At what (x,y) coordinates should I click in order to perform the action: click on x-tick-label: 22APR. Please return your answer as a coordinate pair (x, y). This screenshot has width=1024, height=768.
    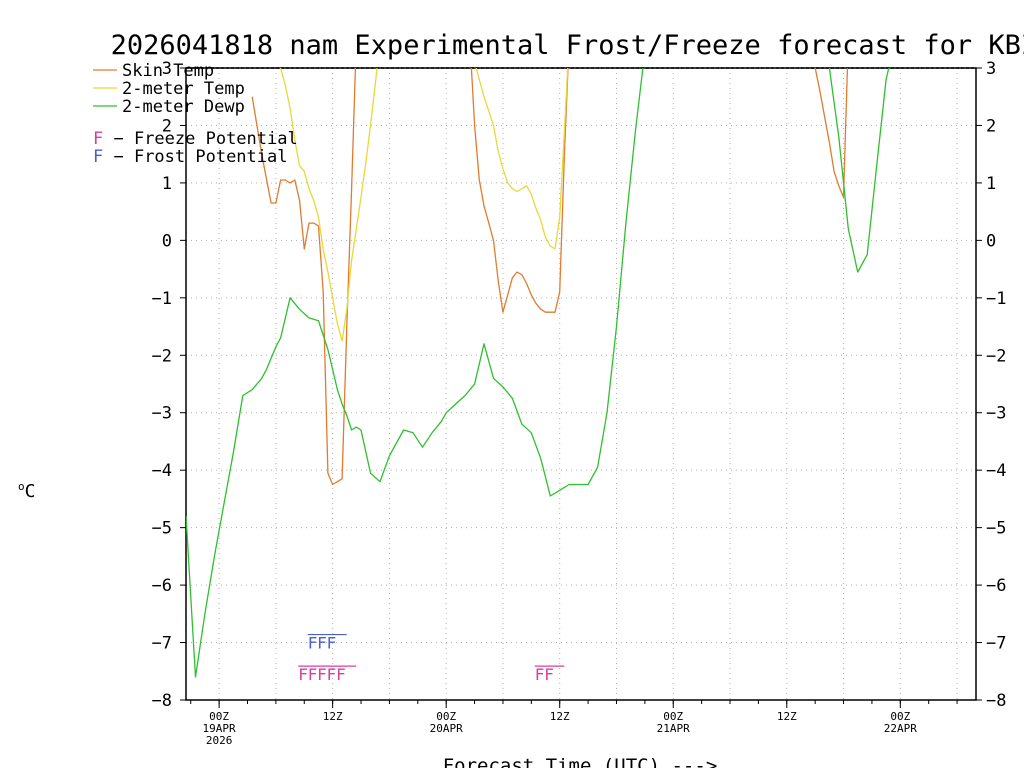
    Looking at the image, I should click on (900, 728).